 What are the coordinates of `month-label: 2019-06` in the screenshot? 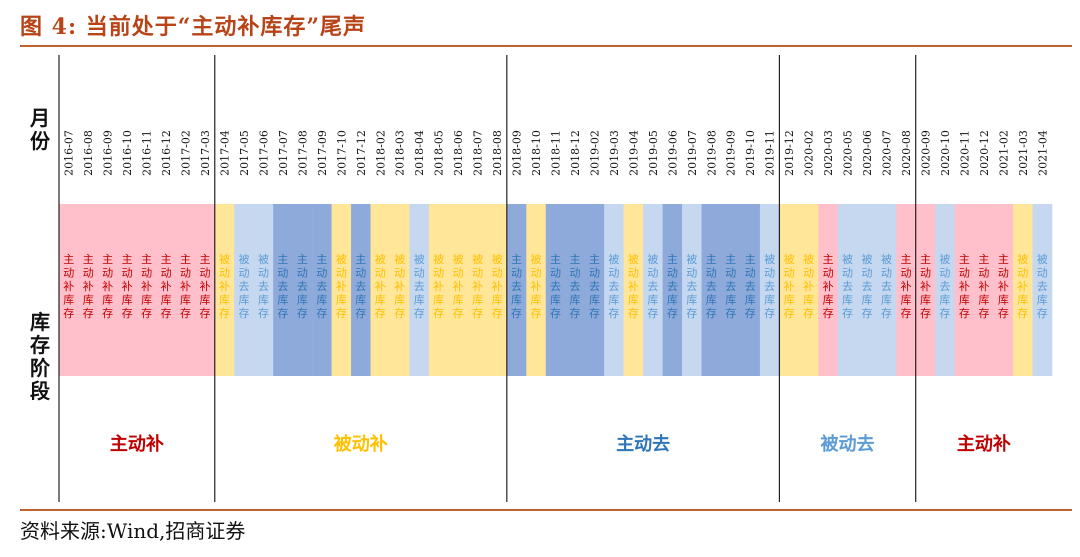 It's located at (672, 153).